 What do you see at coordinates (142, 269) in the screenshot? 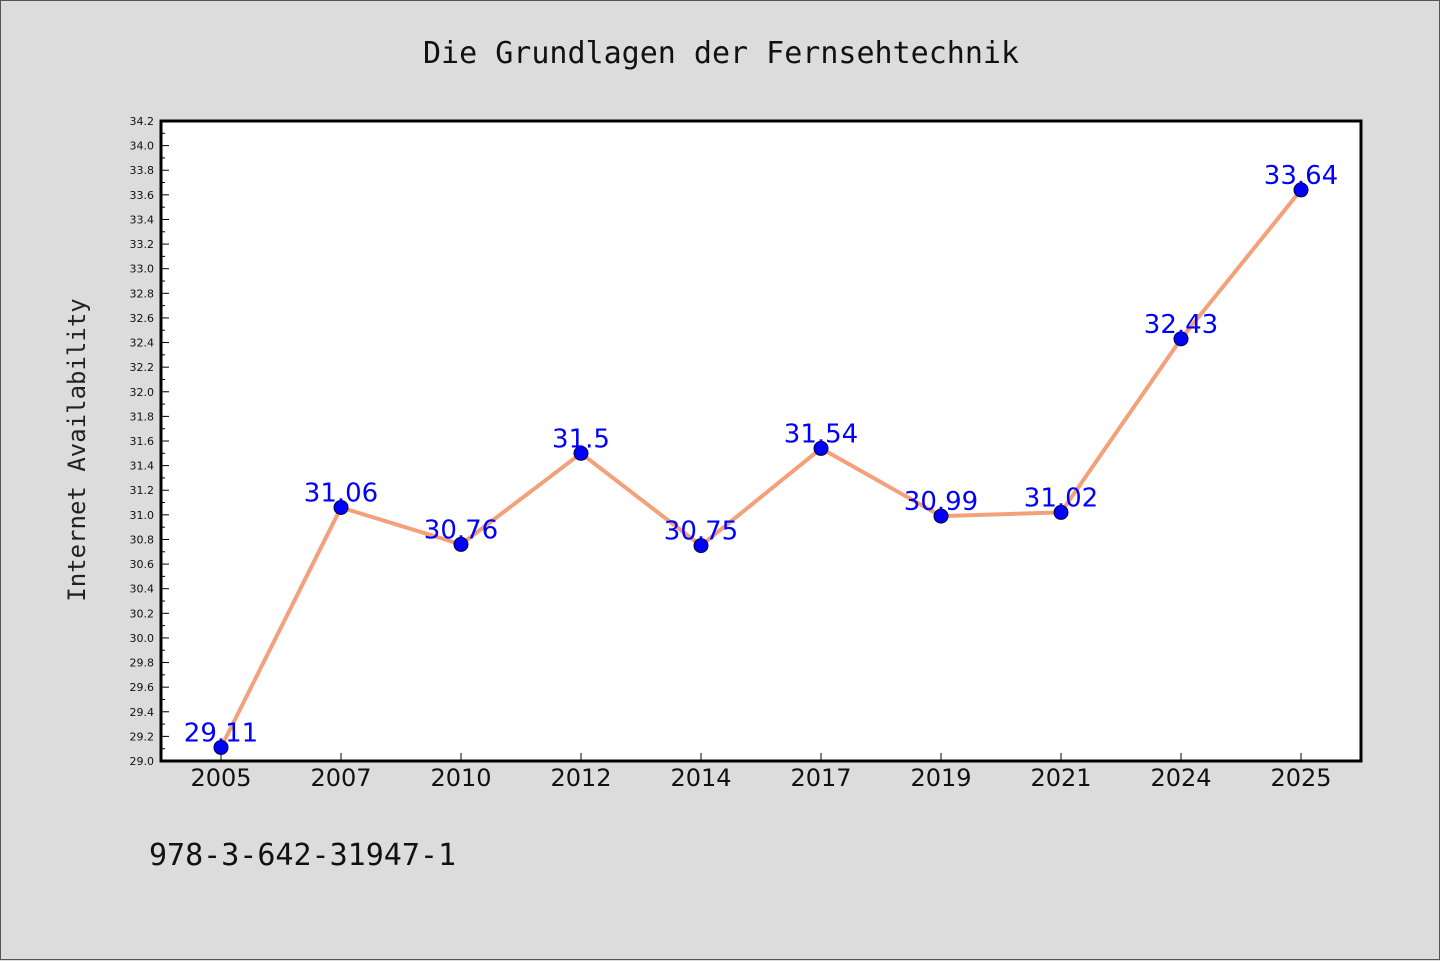
I see `y-tick-label: 33.0` at bounding box center [142, 269].